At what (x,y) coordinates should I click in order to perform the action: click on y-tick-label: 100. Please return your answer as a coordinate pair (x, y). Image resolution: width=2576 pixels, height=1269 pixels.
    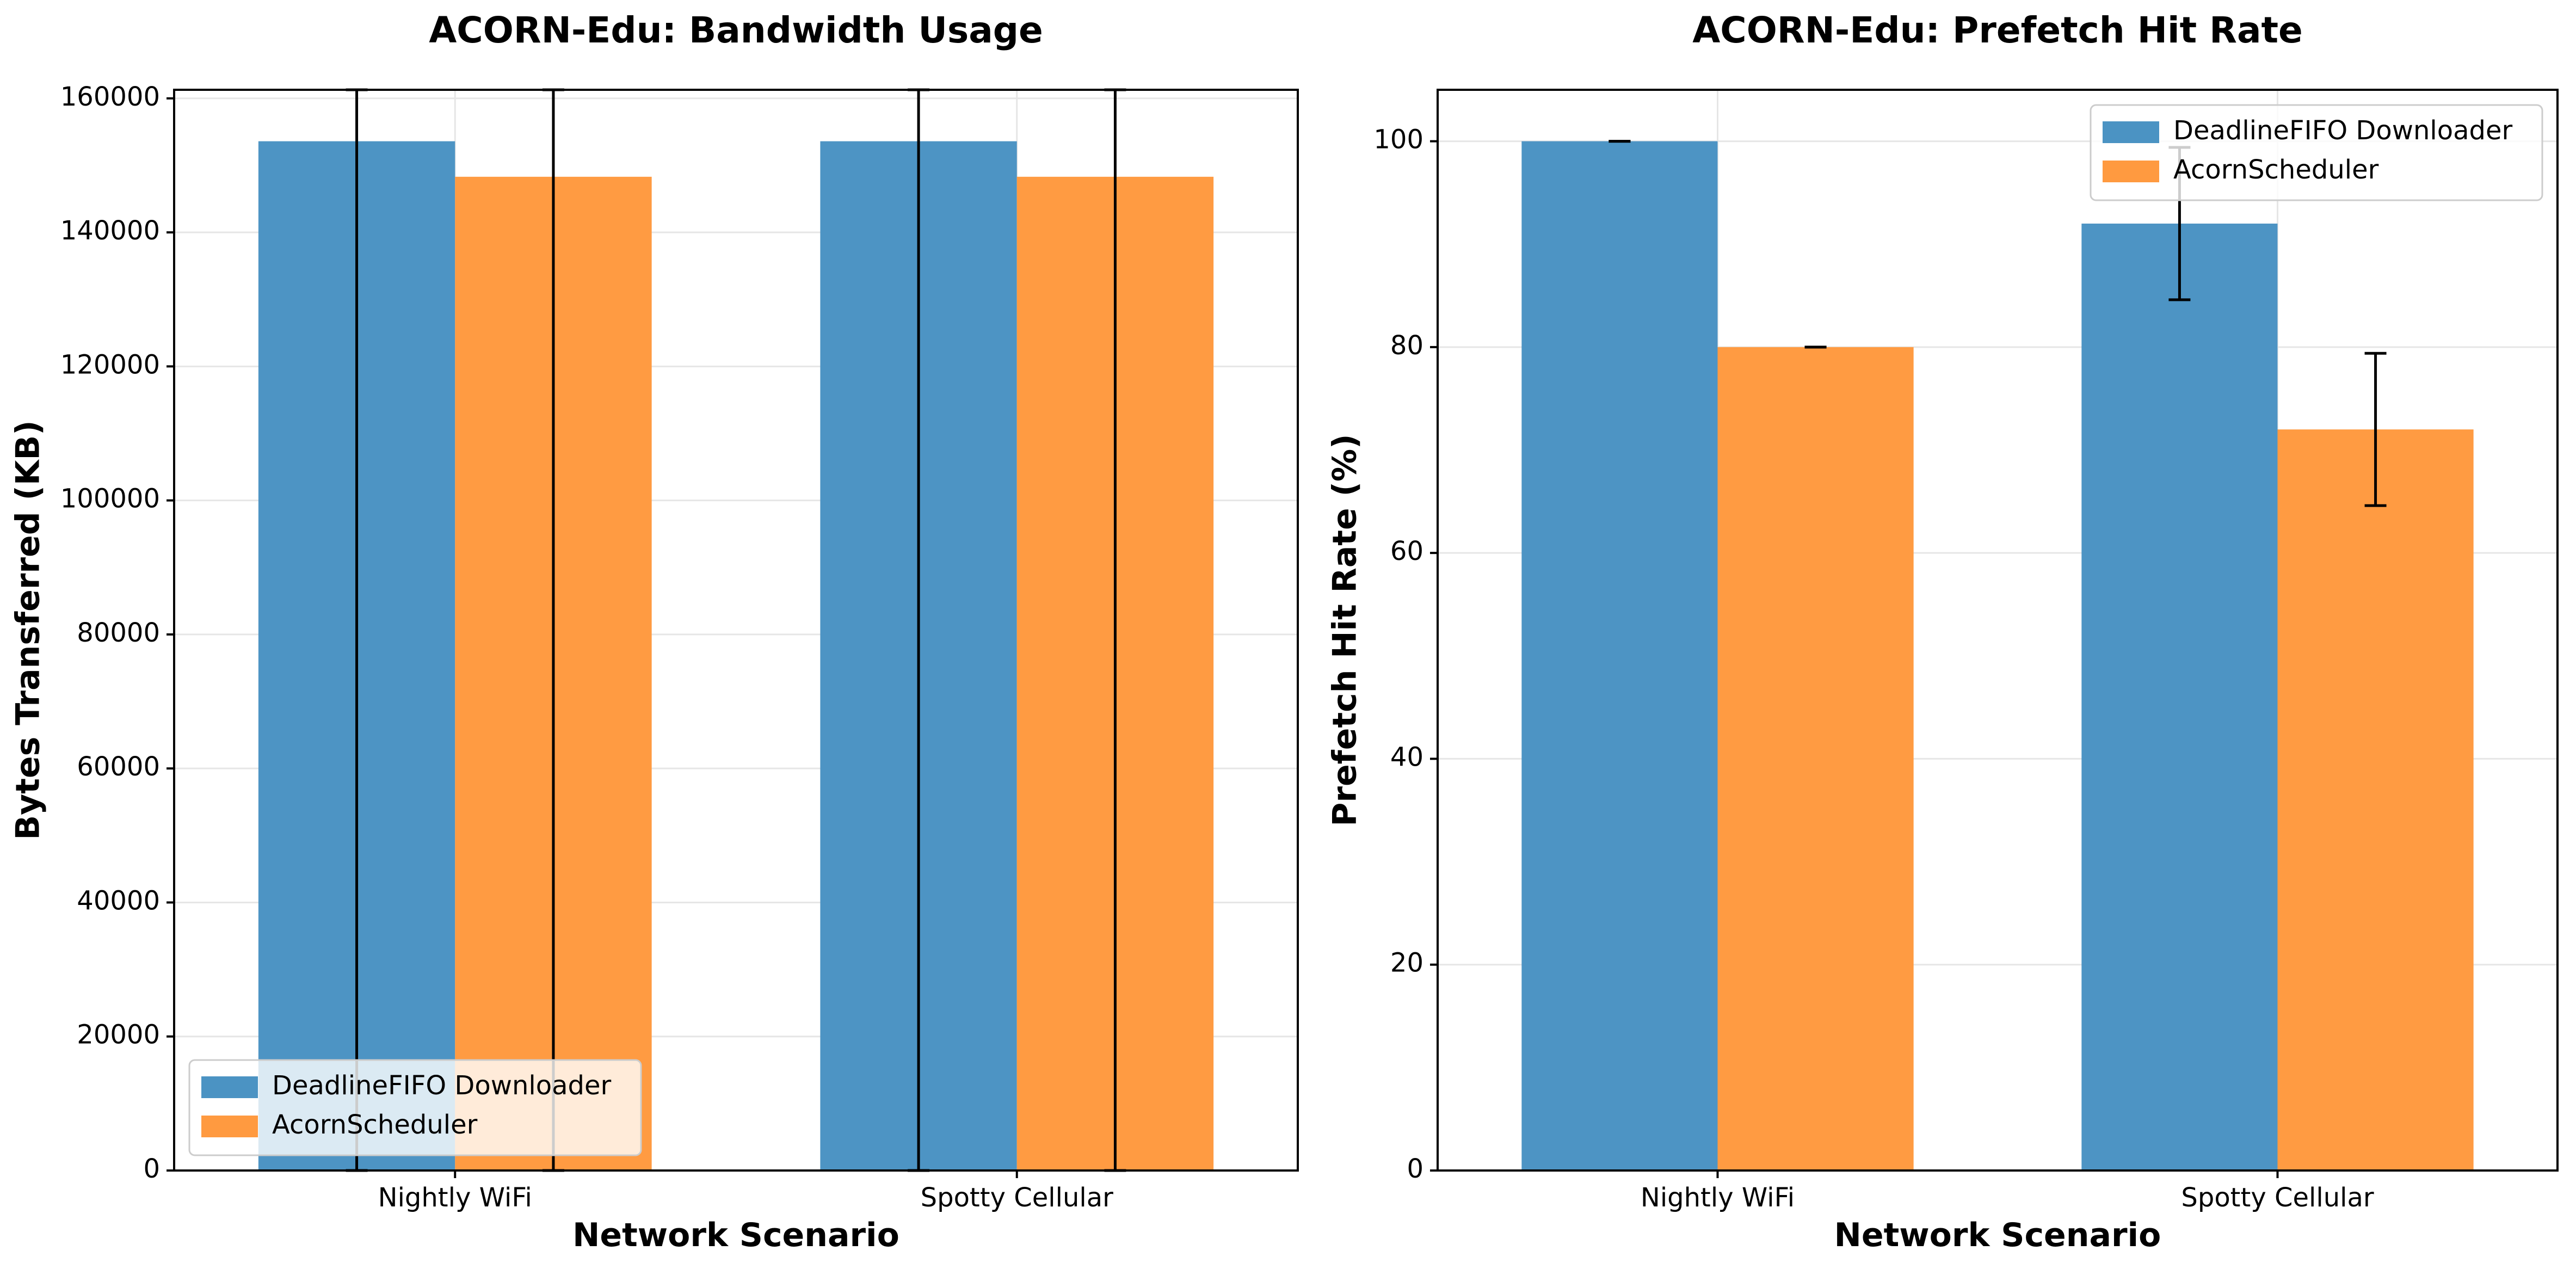
    Looking at the image, I should click on (1398, 140).